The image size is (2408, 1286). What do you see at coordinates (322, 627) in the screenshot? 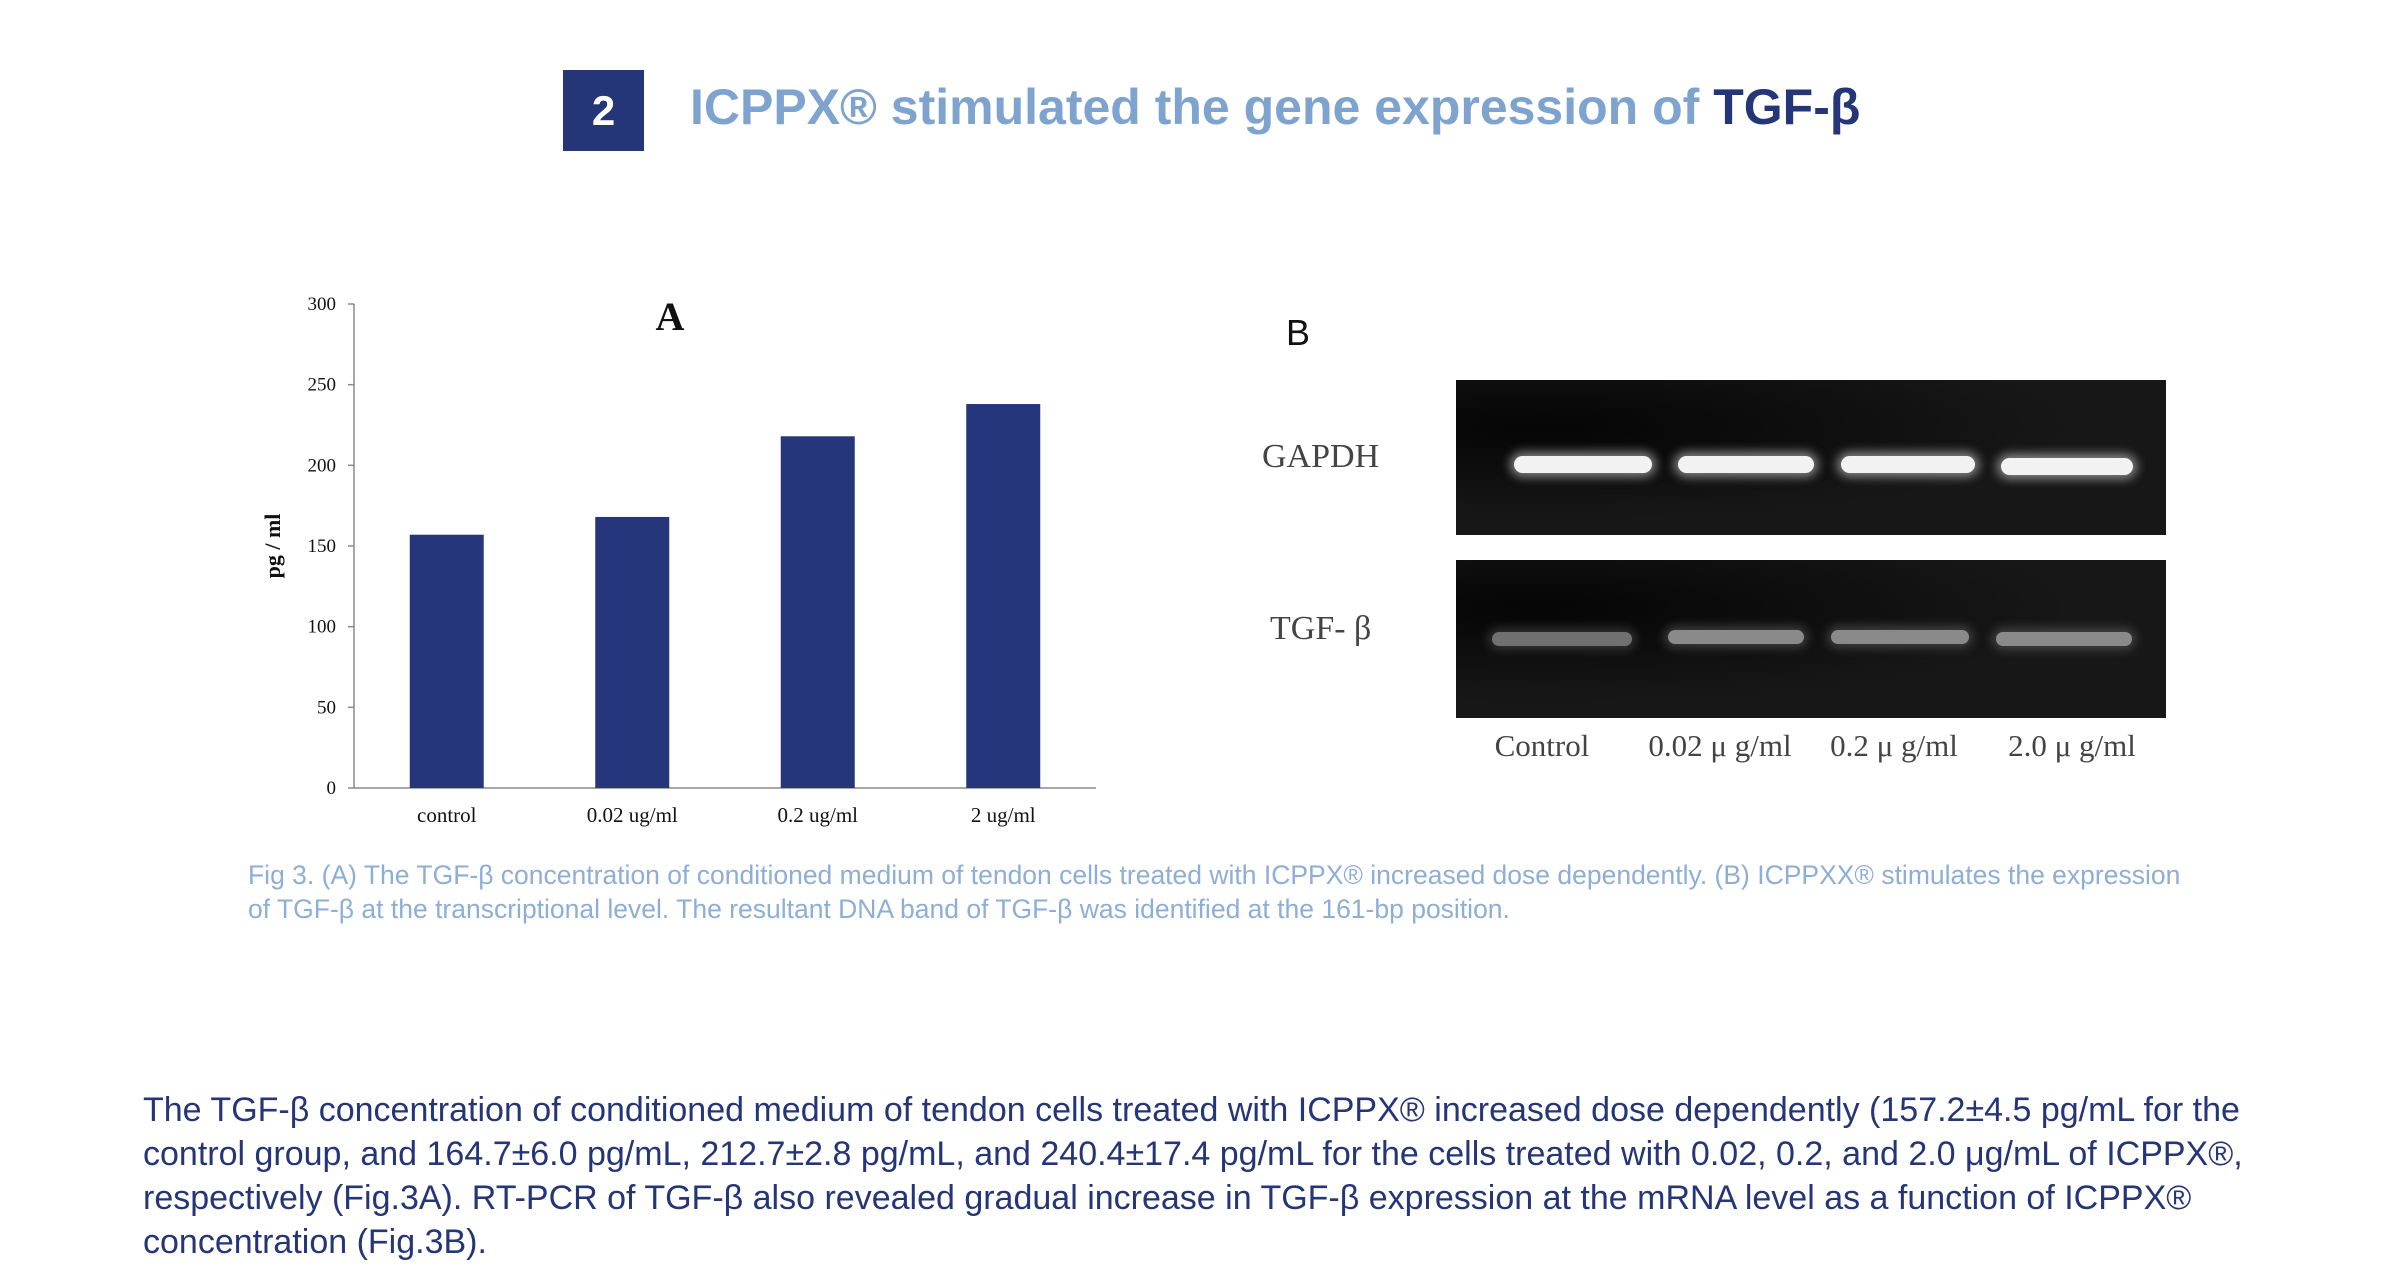
I see `y-tick-label: 100` at bounding box center [322, 627].